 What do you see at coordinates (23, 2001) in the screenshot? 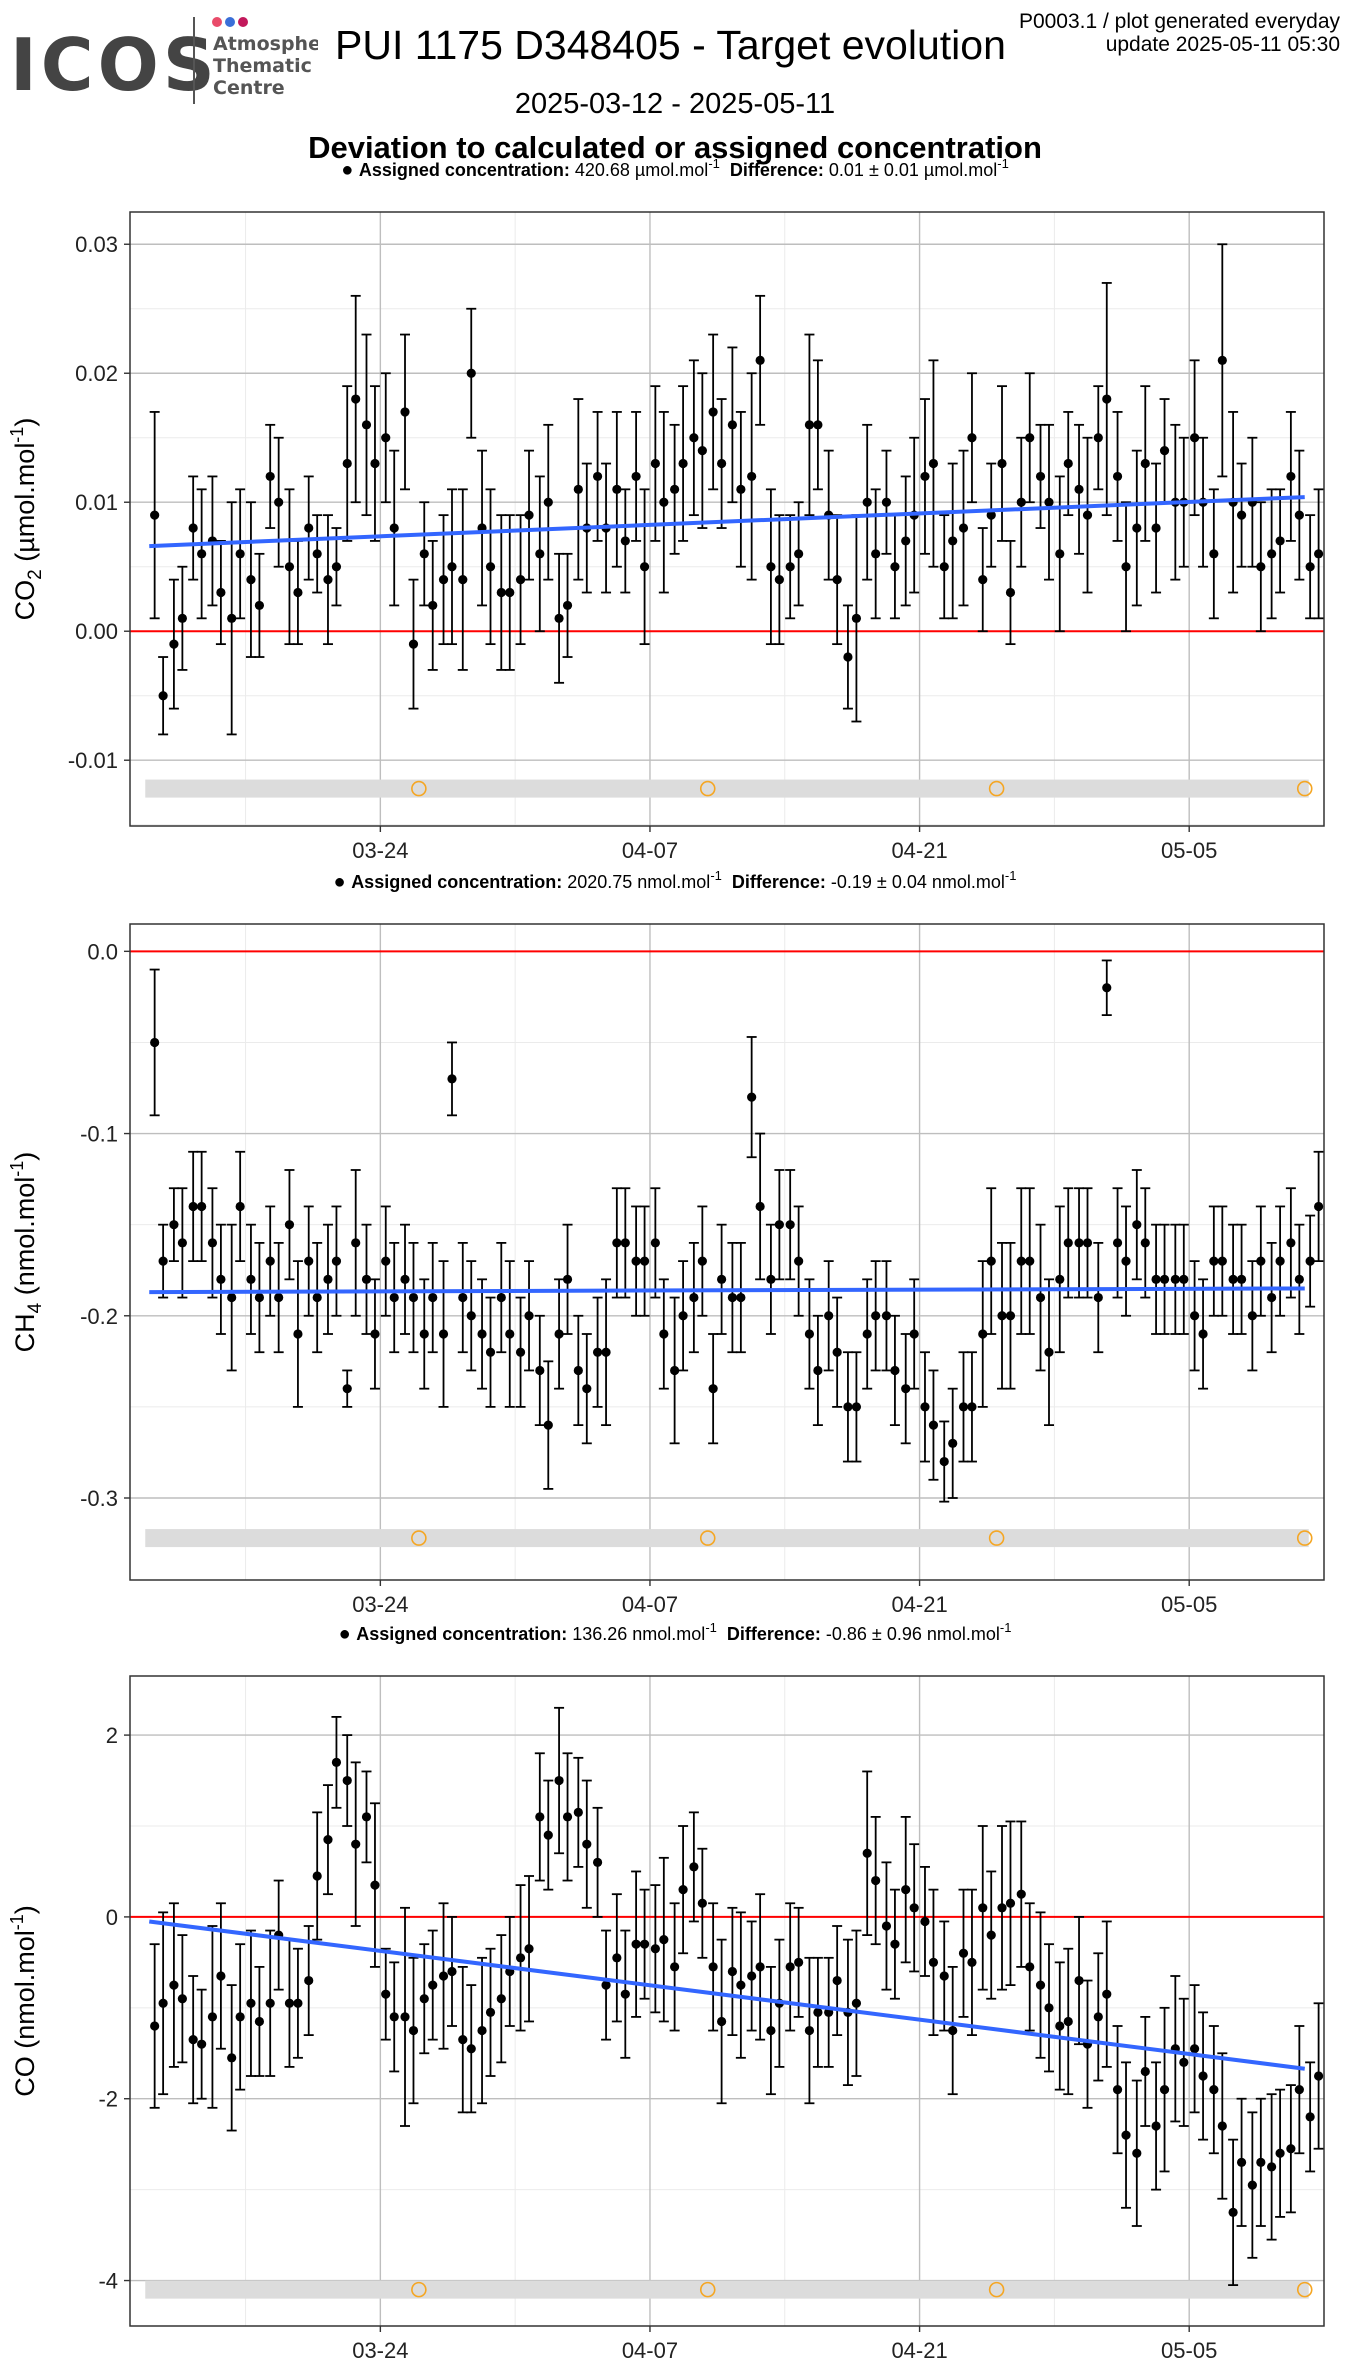
I see `y-axis-label: CO (nmol.mol-1)` at bounding box center [23, 2001].